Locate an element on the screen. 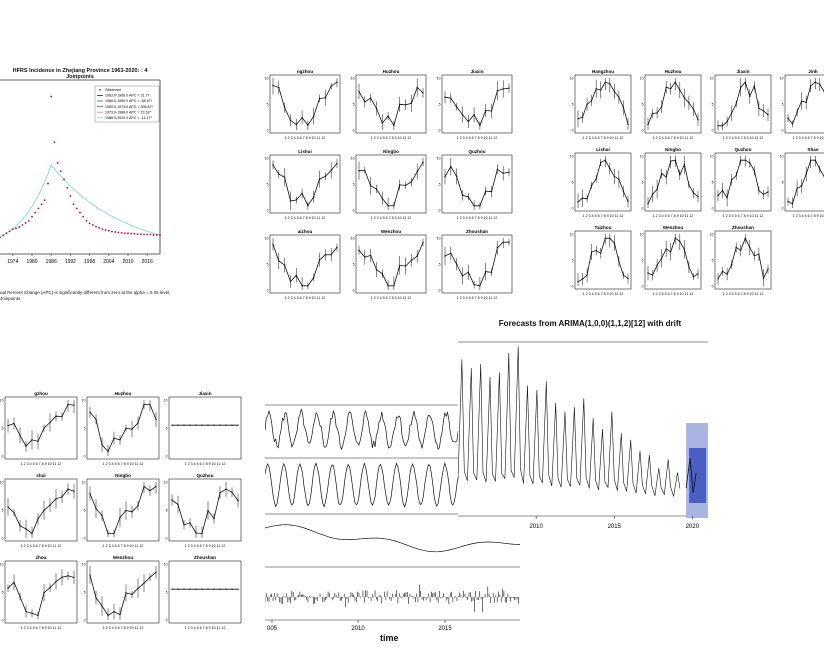 This screenshot has width=824, height=655. forecast-series is located at coordinates (569, 421).